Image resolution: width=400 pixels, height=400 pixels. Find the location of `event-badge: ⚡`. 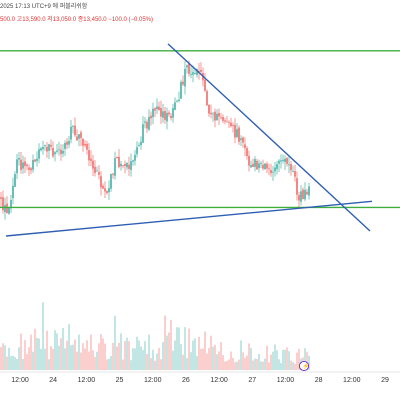

event-badge: ⚡ is located at coordinates (304, 366).